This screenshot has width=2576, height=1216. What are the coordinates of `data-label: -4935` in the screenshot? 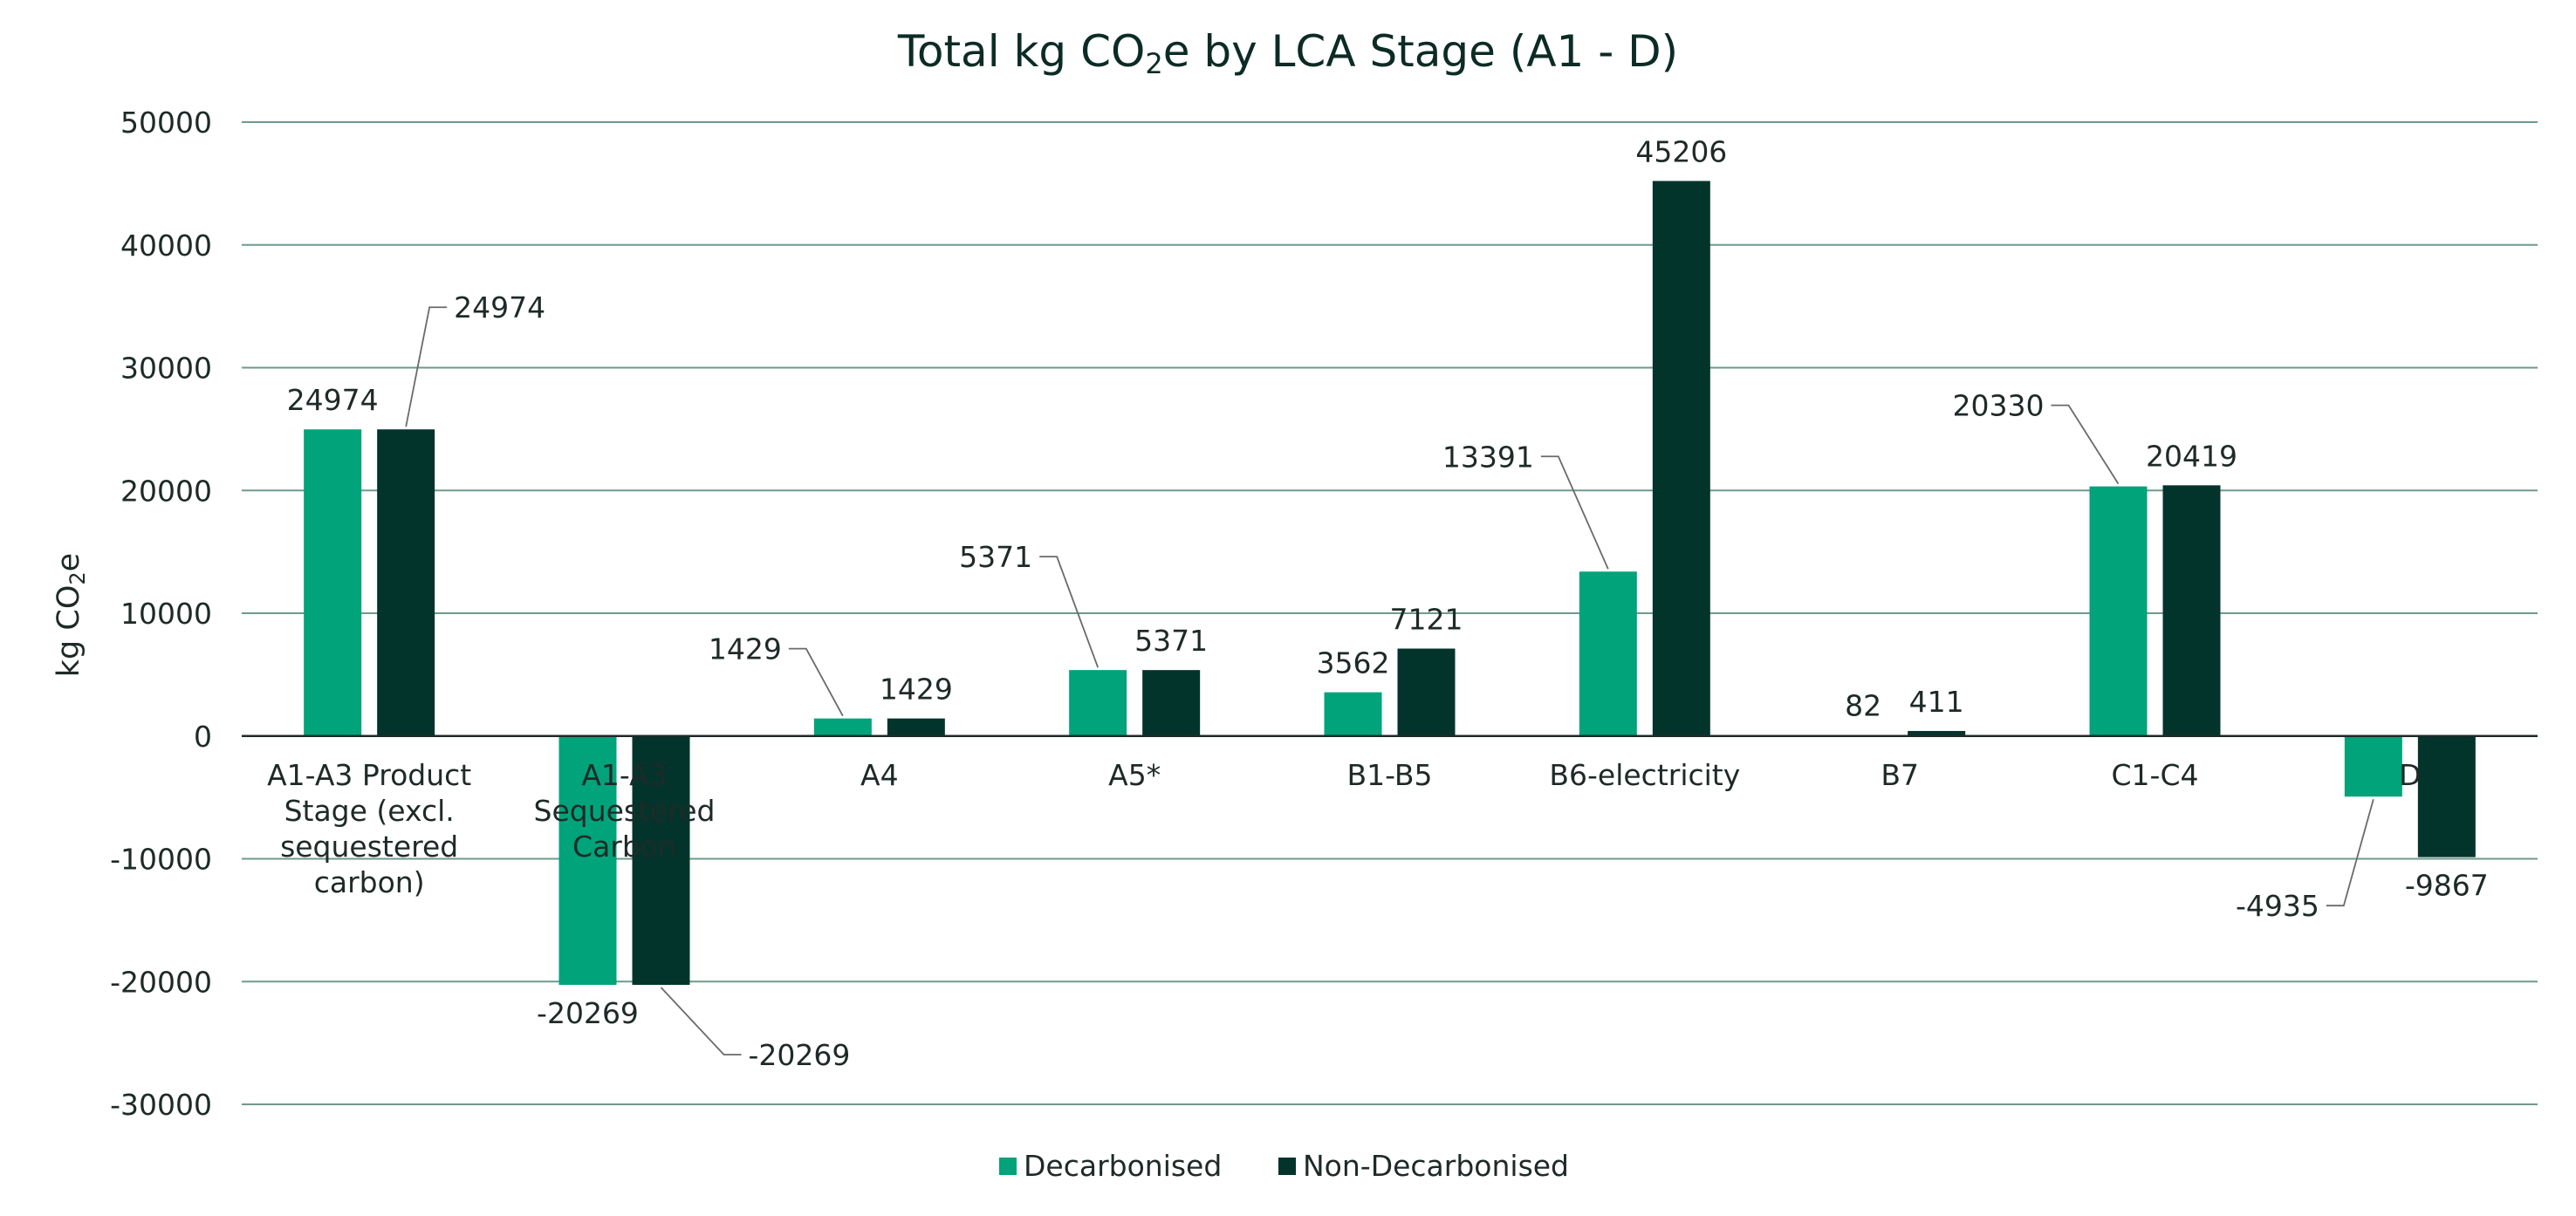 It's located at (2278, 906).